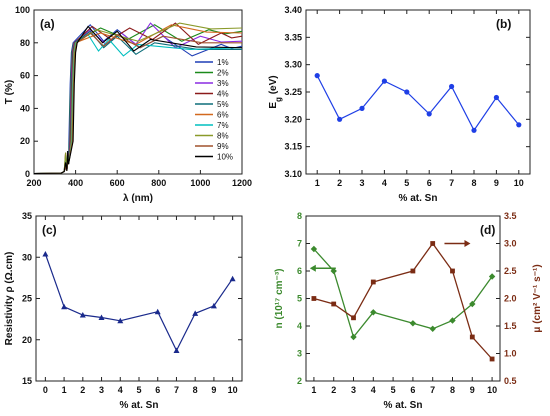 The image size is (550, 416). Describe the element at coordinates (510, 381) in the screenshot. I see `y-right-tick-label: 0.5` at that location.